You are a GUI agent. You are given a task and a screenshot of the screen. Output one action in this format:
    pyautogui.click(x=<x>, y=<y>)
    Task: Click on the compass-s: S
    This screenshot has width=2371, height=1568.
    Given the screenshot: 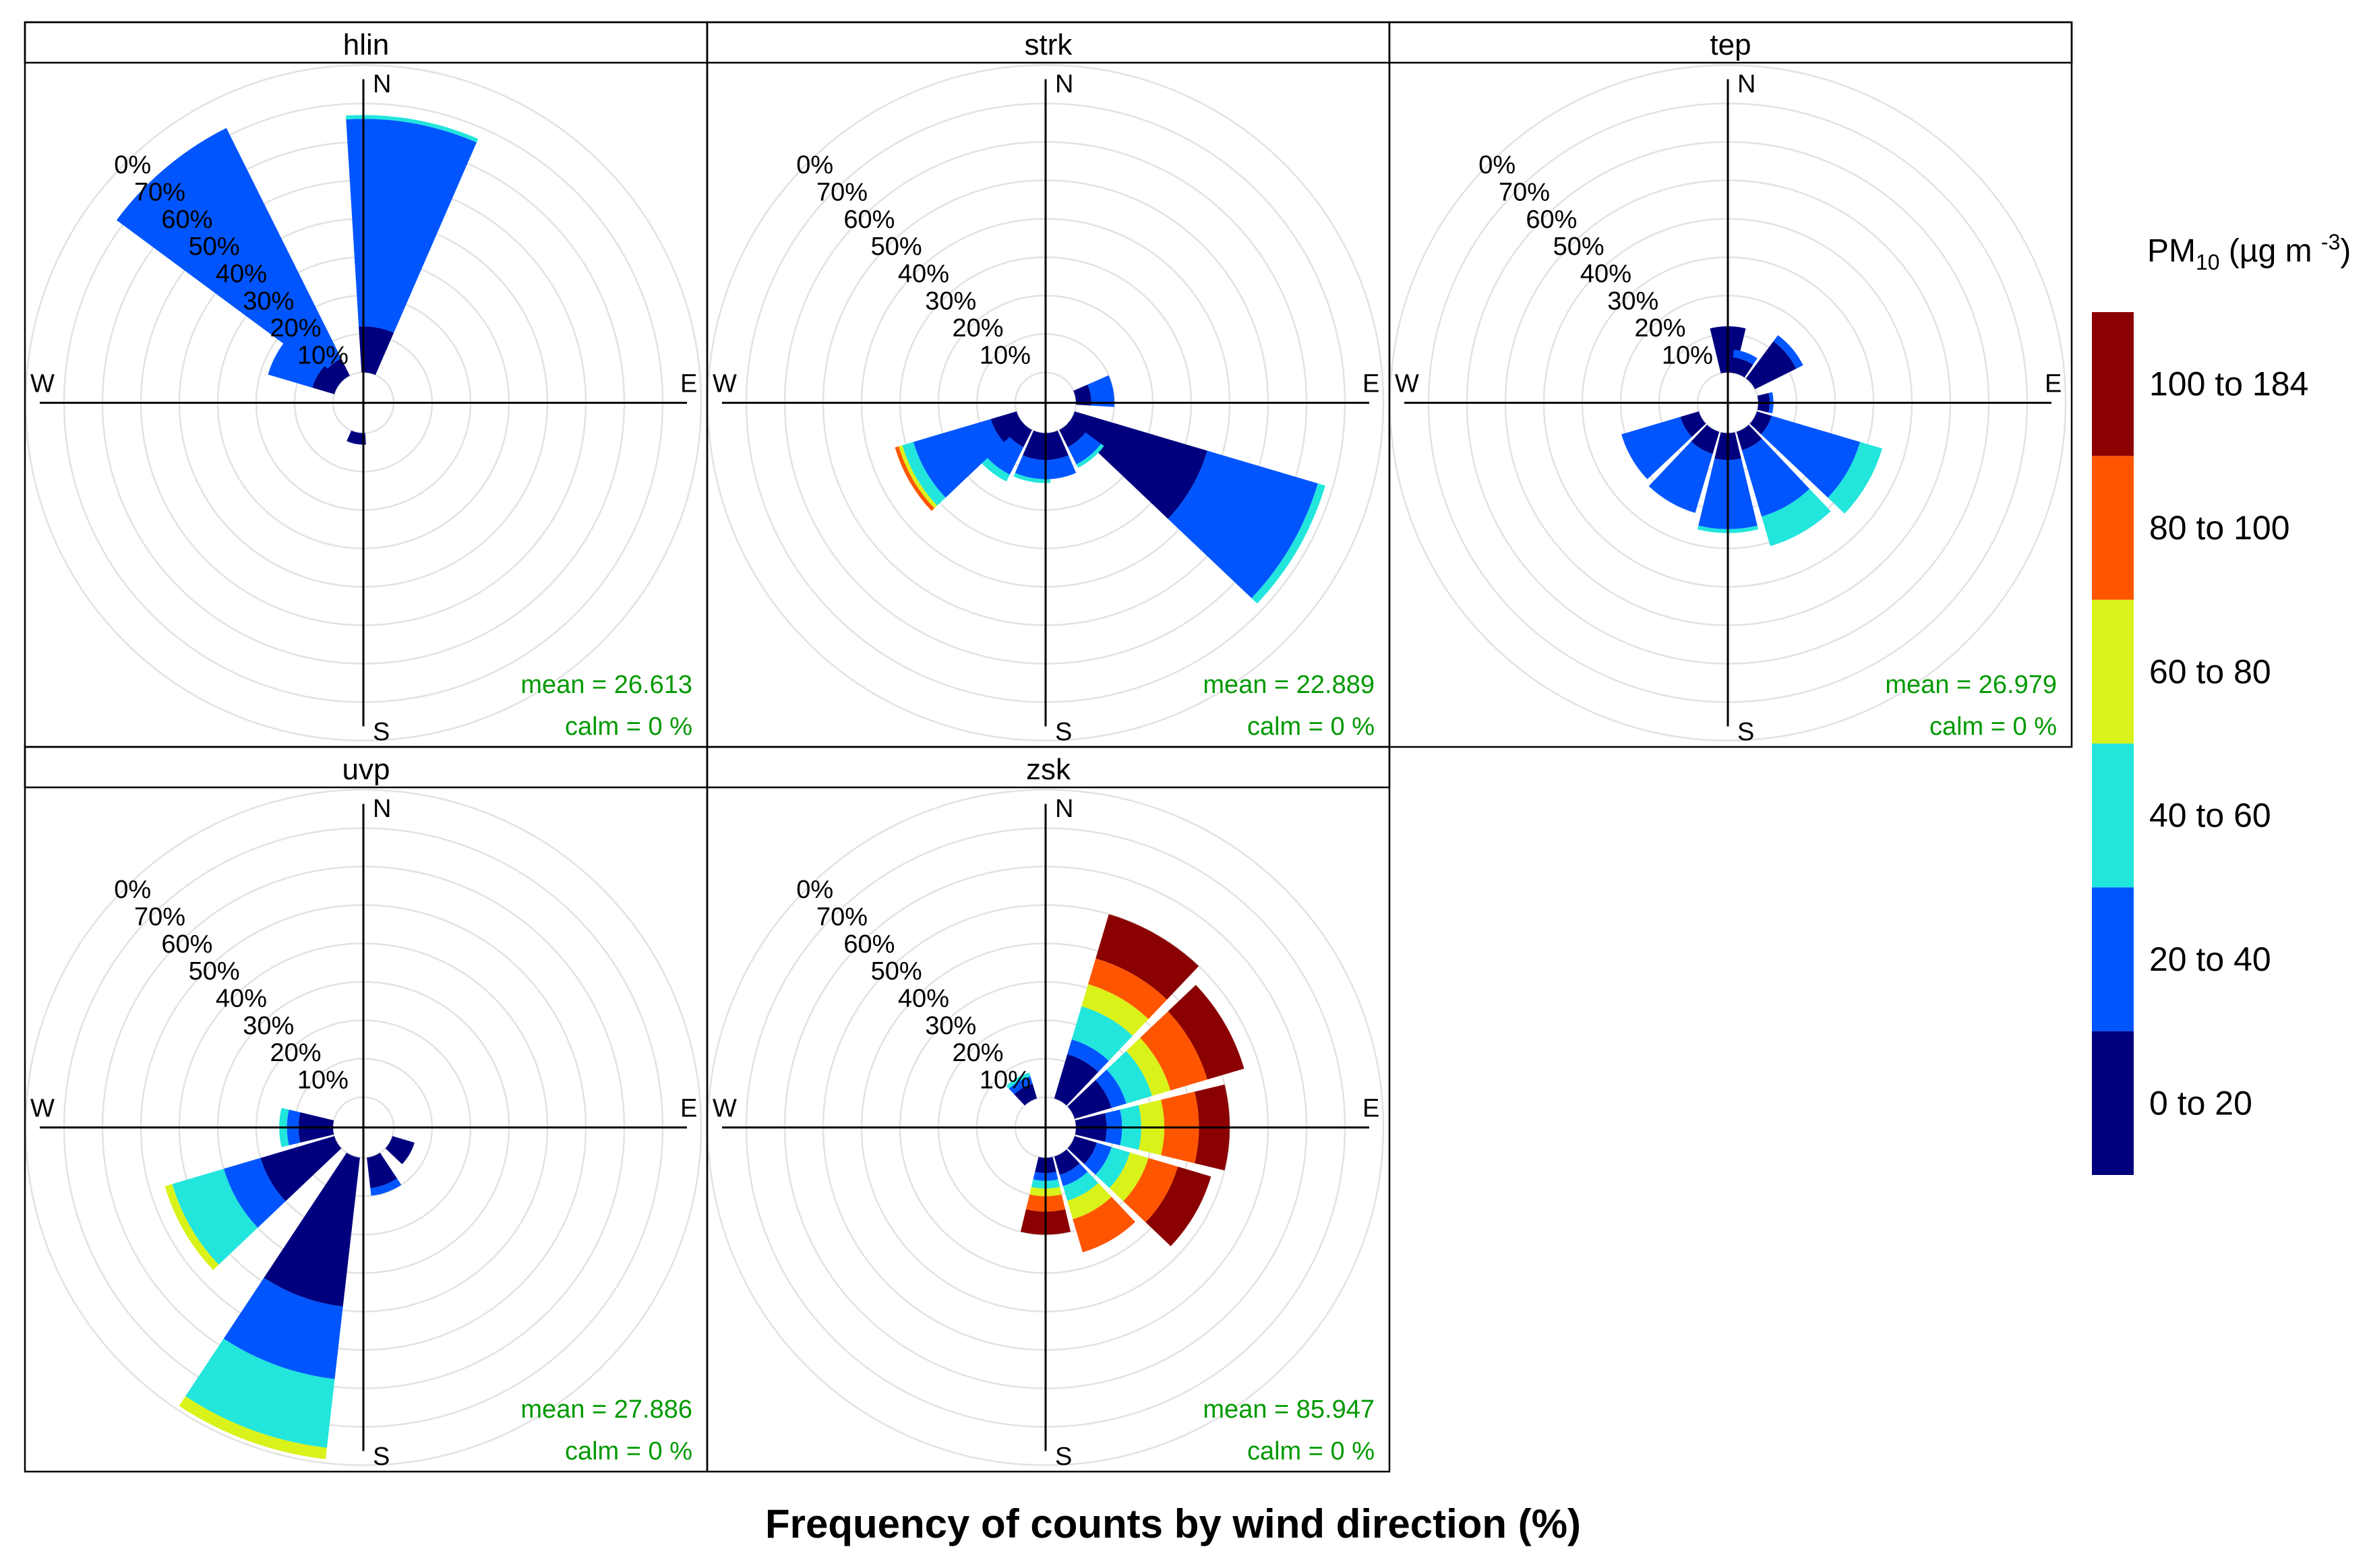 What is the action you would take?
    pyautogui.click(x=381, y=1457)
    